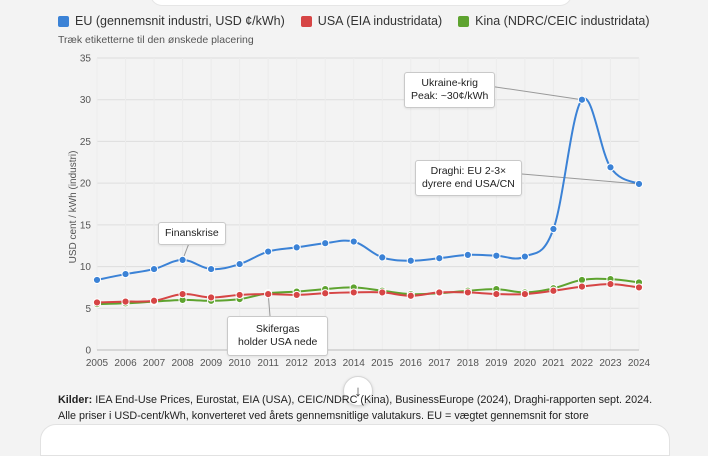  Describe the element at coordinates (464, 21) in the screenshot. I see `legend-swatch-china` at that location.